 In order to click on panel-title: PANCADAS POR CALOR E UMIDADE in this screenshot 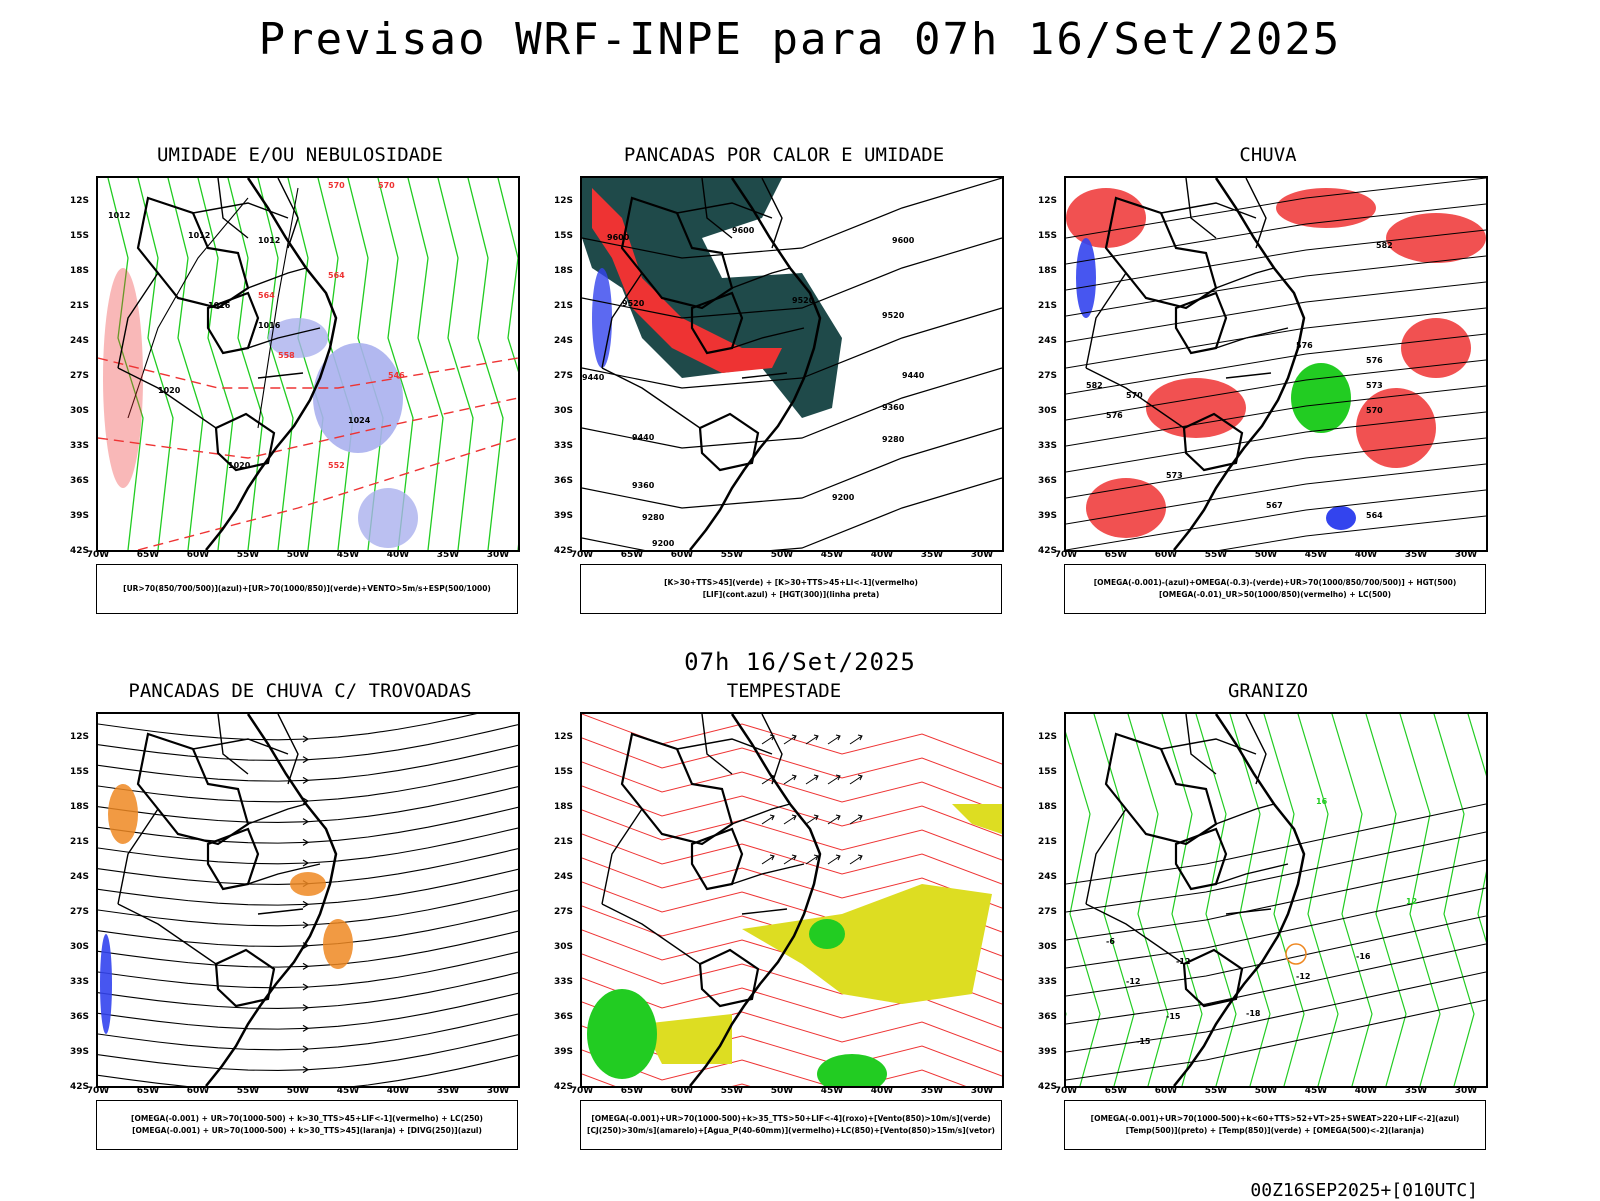, I will do `click(784, 155)`.